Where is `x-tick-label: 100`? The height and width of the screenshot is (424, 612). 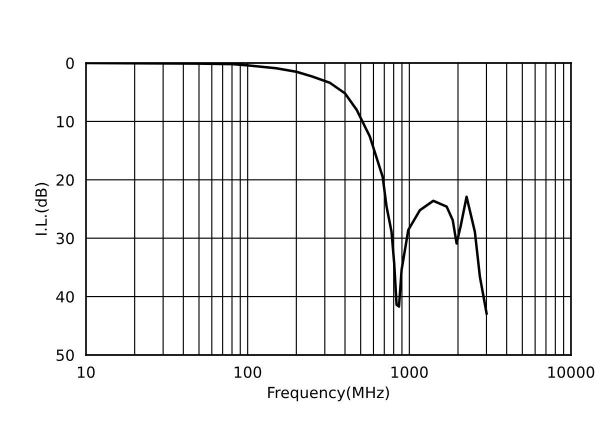
x-tick-label: 100 is located at coordinates (248, 372).